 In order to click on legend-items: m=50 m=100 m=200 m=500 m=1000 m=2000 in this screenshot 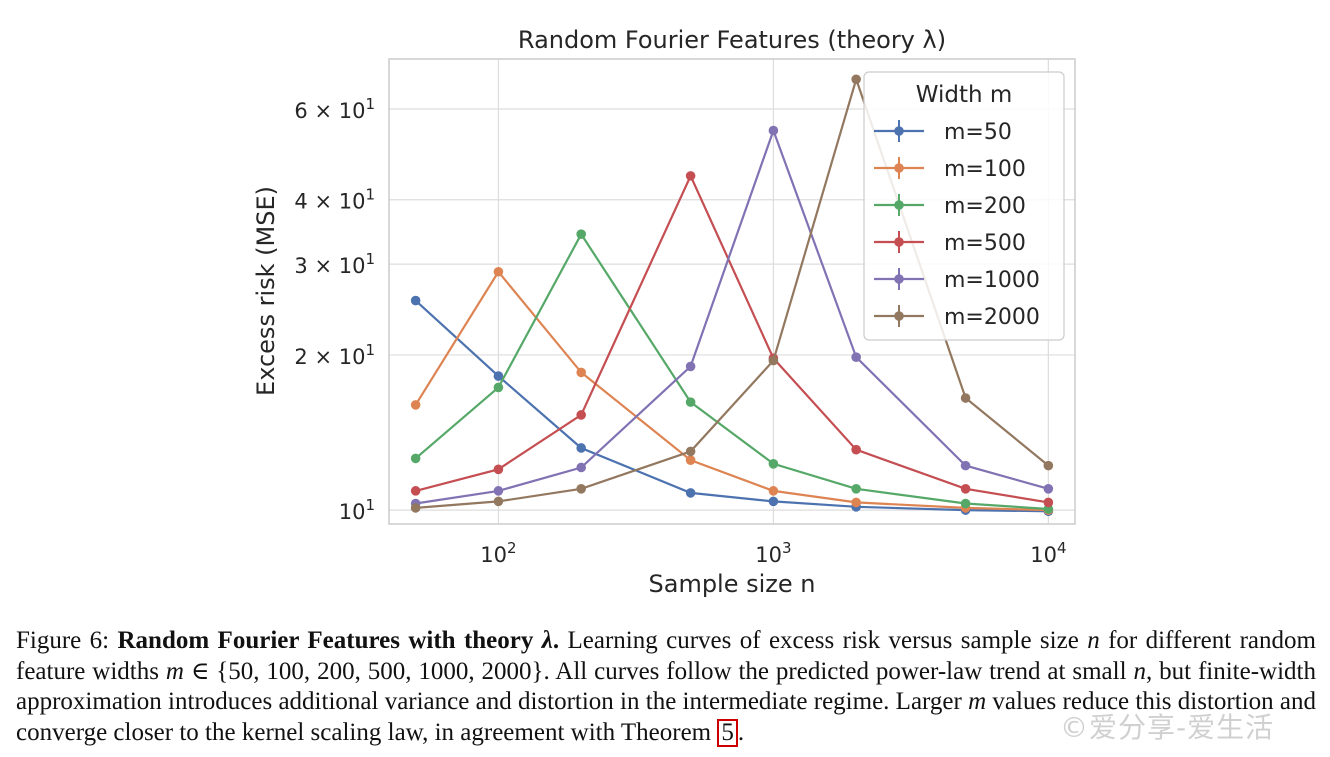, I will do `click(957, 225)`.